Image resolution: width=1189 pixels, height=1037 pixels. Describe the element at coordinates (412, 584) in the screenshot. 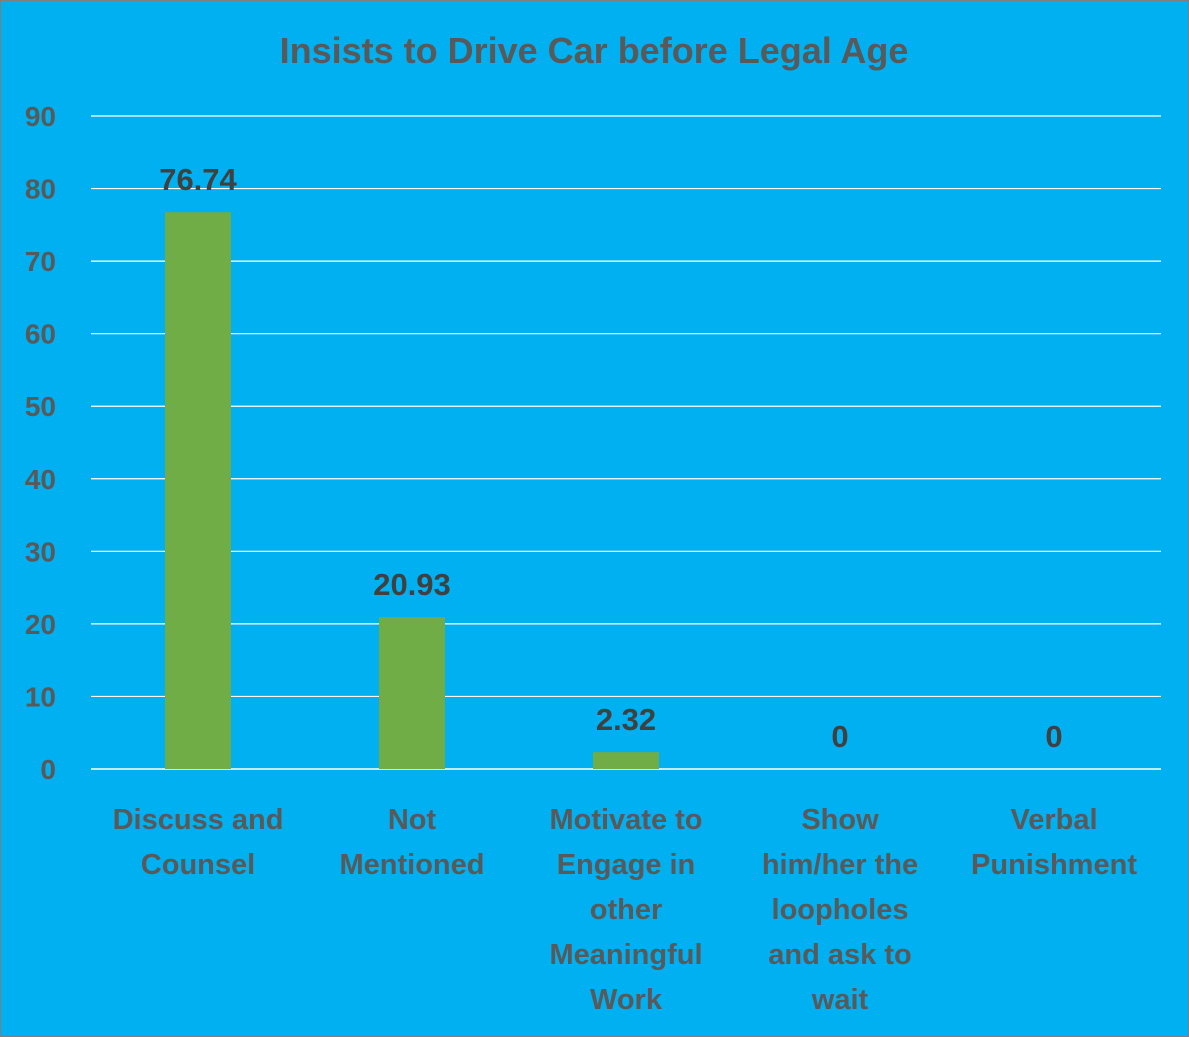

I see `data-label: 20.93` at that location.